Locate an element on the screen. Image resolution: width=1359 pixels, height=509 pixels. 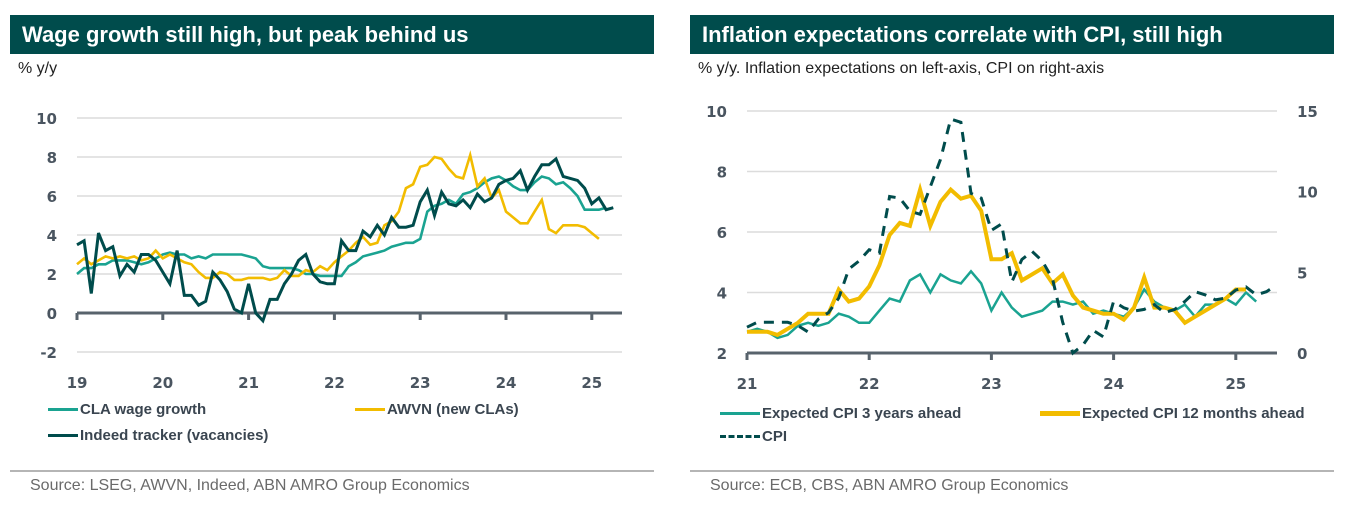
cla-wage-growth-line is located at coordinates (341, 226).